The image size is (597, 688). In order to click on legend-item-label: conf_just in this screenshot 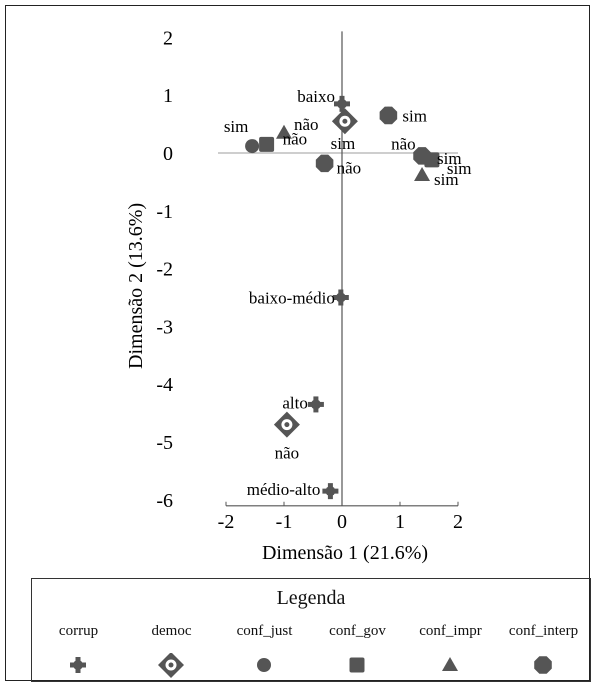, I will do `click(264, 631)`.